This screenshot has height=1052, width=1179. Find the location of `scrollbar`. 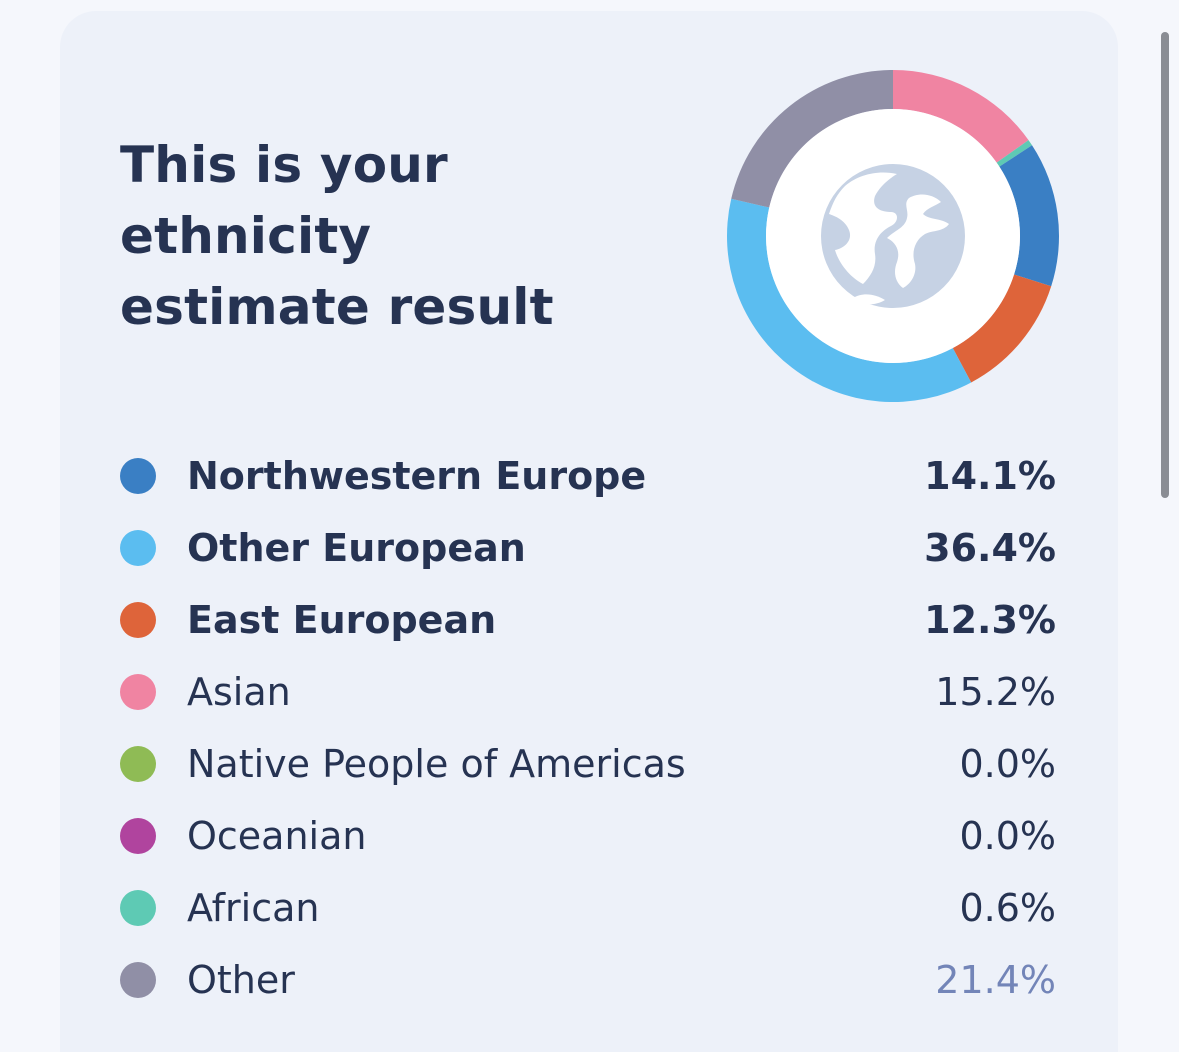

scrollbar is located at coordinates (1165, 265).